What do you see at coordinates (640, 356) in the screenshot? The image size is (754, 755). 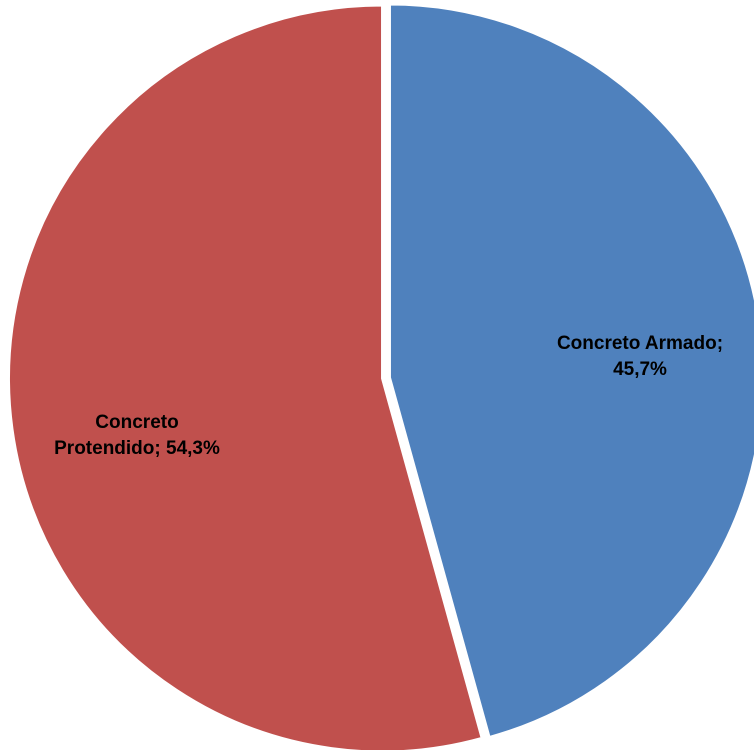 I see `pie-label-concreto-armado: Concreto Armado; 45,7%` at bounding box center [640, 356].